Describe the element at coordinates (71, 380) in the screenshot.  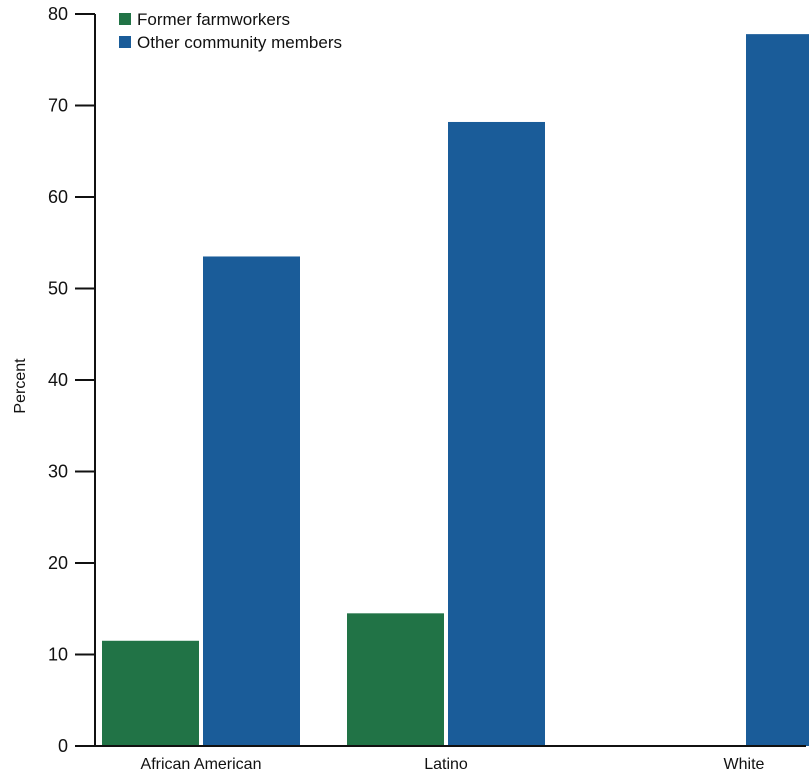
I see `y-axis-ticks: 0 10 20 30 40 50 60 70 80` at that location.